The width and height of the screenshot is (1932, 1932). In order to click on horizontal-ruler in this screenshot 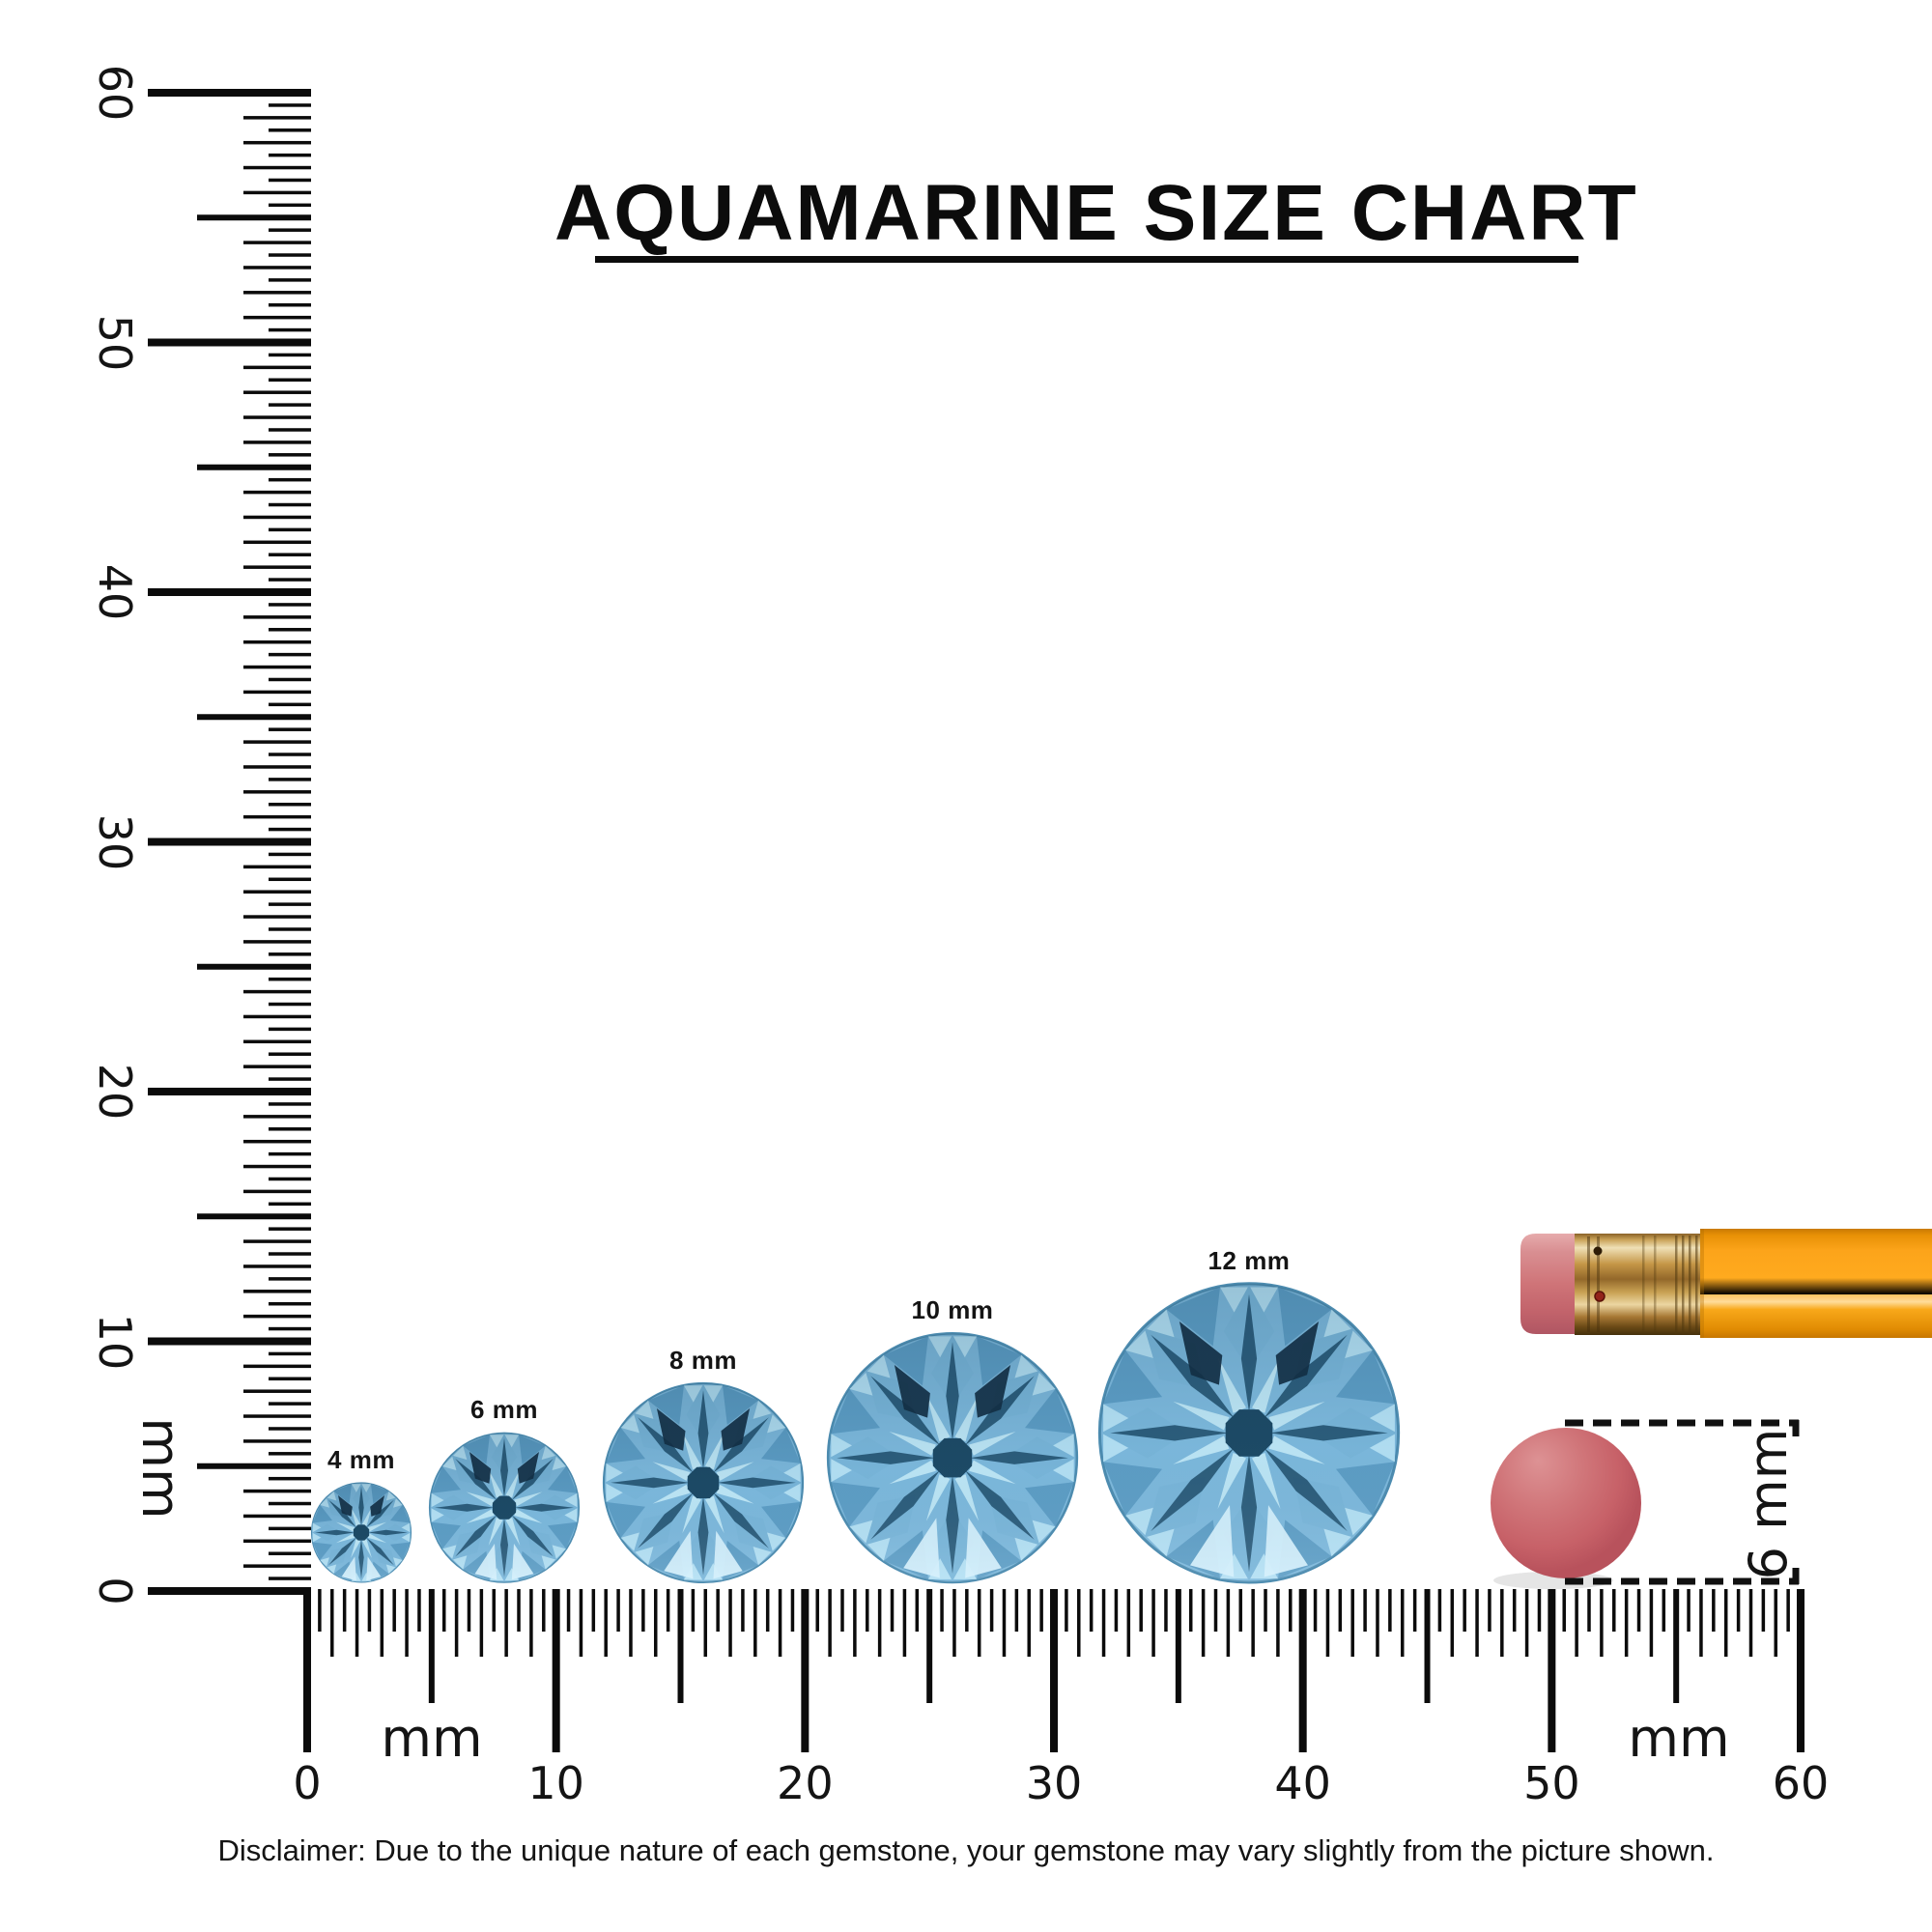, I will do `click(1054, 1670)`.